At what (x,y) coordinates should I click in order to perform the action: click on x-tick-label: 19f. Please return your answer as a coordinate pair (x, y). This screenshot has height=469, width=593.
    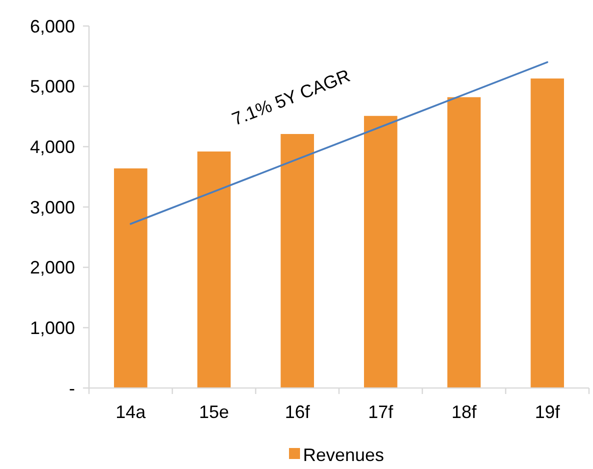
    Looking at the image, I should click on (547, 412).